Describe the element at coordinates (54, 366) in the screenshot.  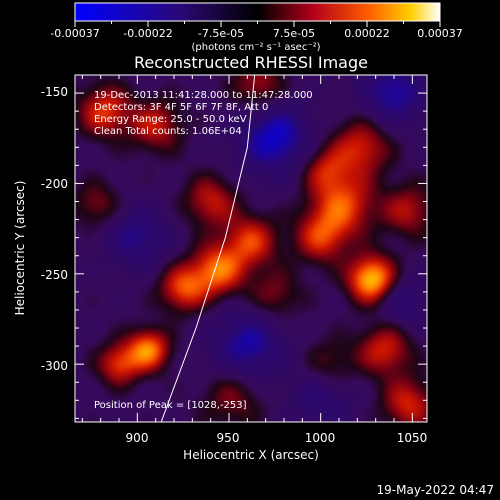
I see `y-tick-label: -300` at that location.